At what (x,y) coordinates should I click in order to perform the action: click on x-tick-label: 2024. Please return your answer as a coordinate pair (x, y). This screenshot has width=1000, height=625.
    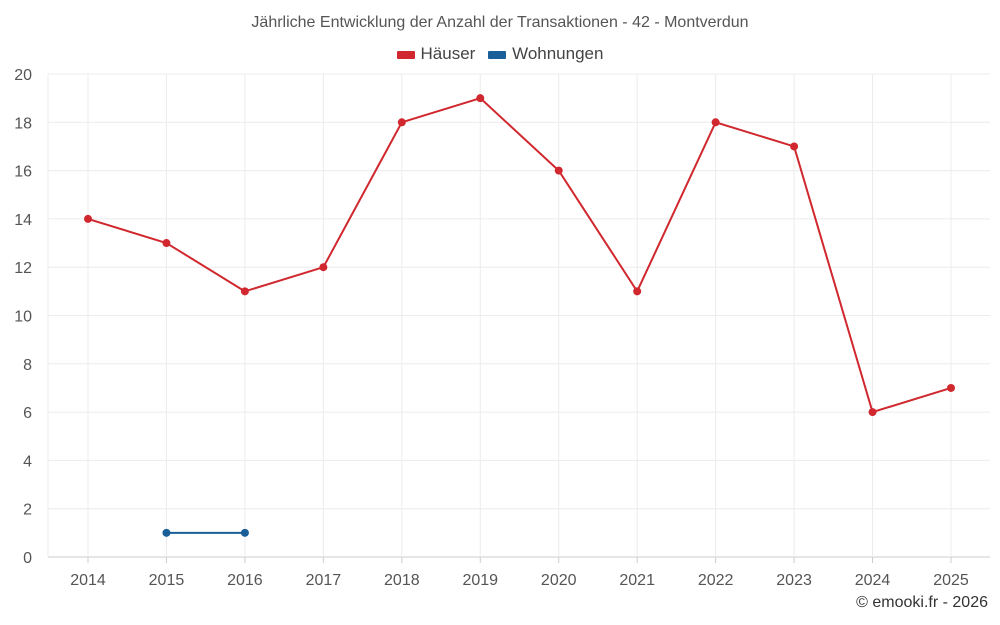
    Looking at the image, I should click on (873, 580).